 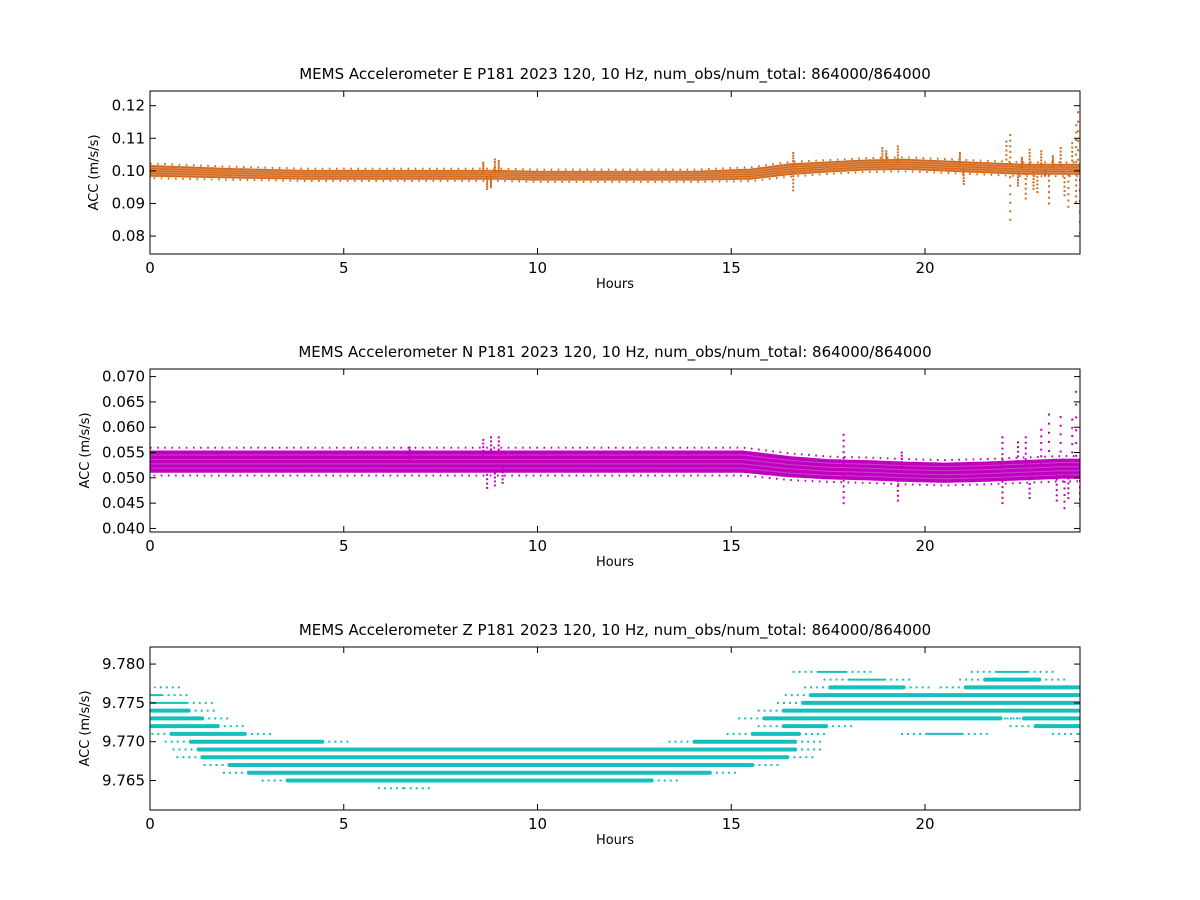 I want to click on y-tick-label: 9.765, so click(x=123, y=781).